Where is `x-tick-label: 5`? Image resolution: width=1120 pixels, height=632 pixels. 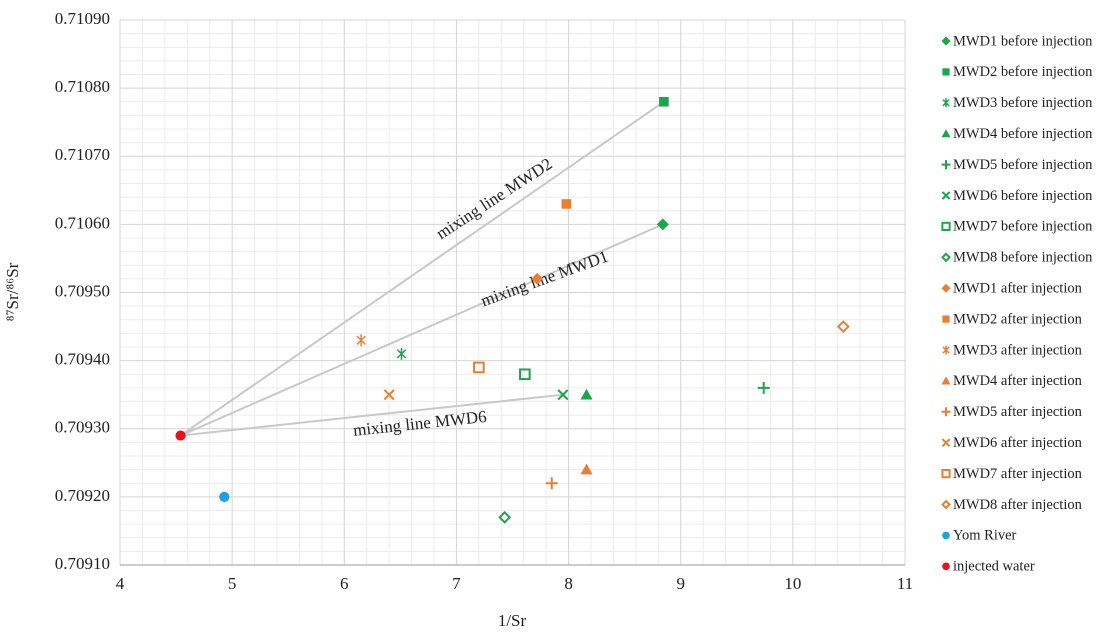
x-tick-label: 5 is located at coordinates (232, 583).